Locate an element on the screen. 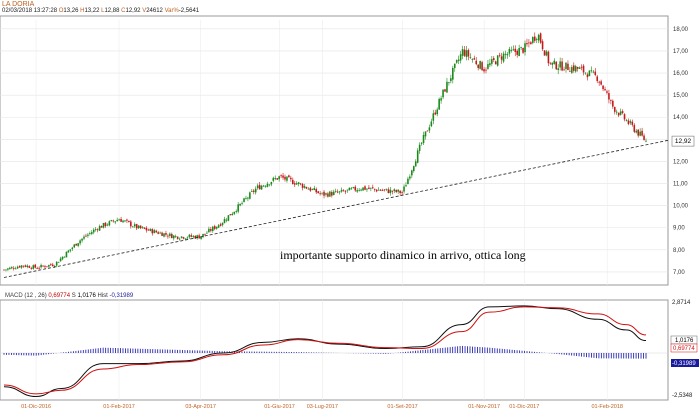  hist-tag-box is located at coordinates (685, 363).